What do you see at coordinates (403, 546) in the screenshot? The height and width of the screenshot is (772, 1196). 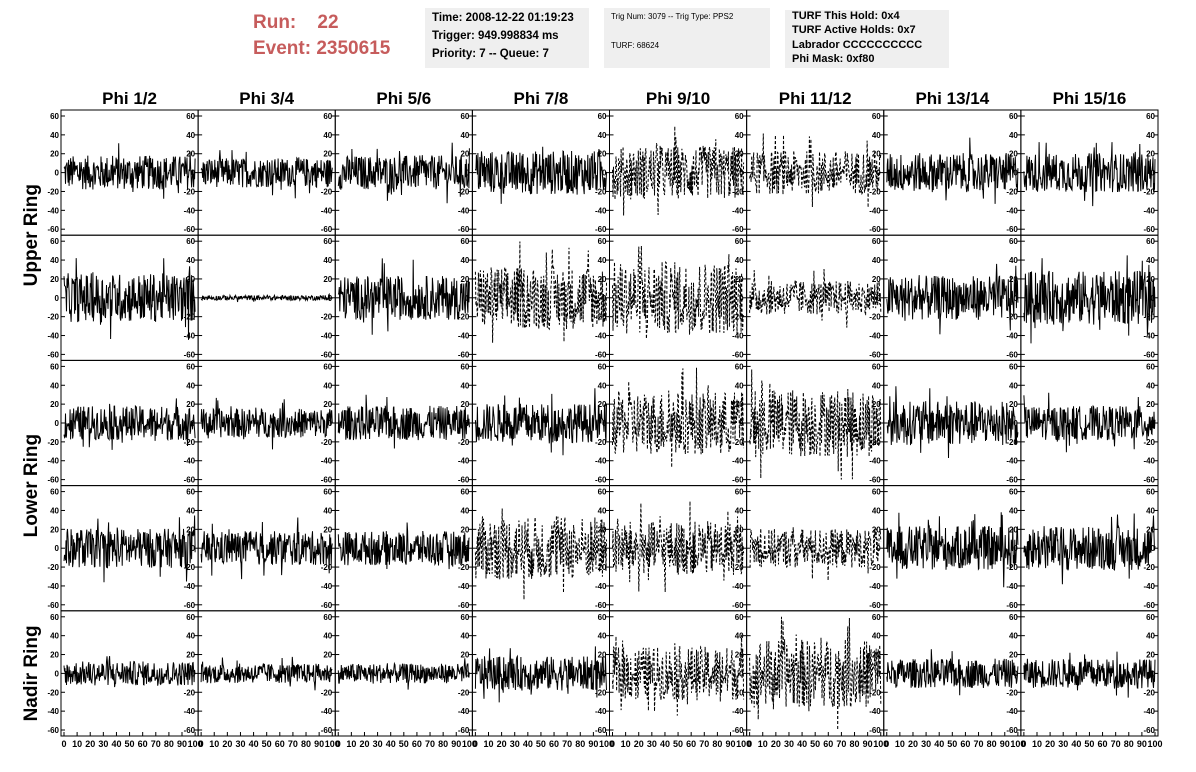 I see `waveform-trace-r4-c3` at bounding box center [403, 546].